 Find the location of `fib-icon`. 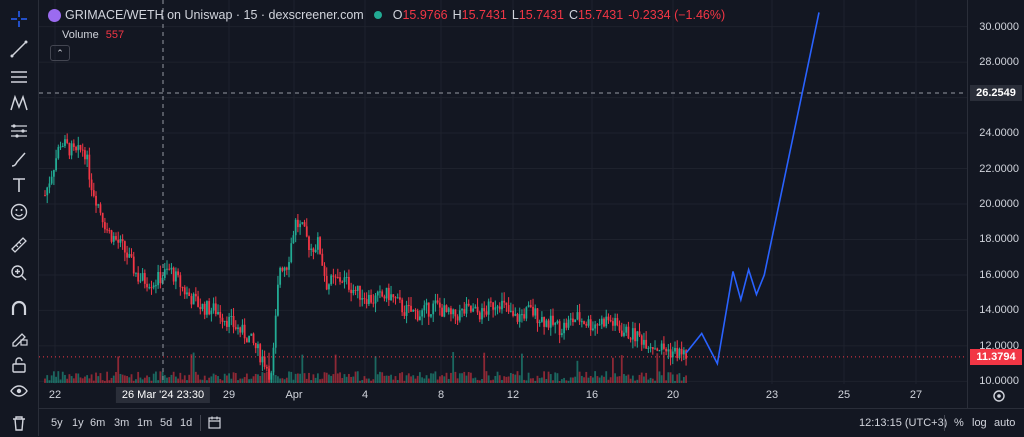

fib-icon is located at coordinates (19, 131).